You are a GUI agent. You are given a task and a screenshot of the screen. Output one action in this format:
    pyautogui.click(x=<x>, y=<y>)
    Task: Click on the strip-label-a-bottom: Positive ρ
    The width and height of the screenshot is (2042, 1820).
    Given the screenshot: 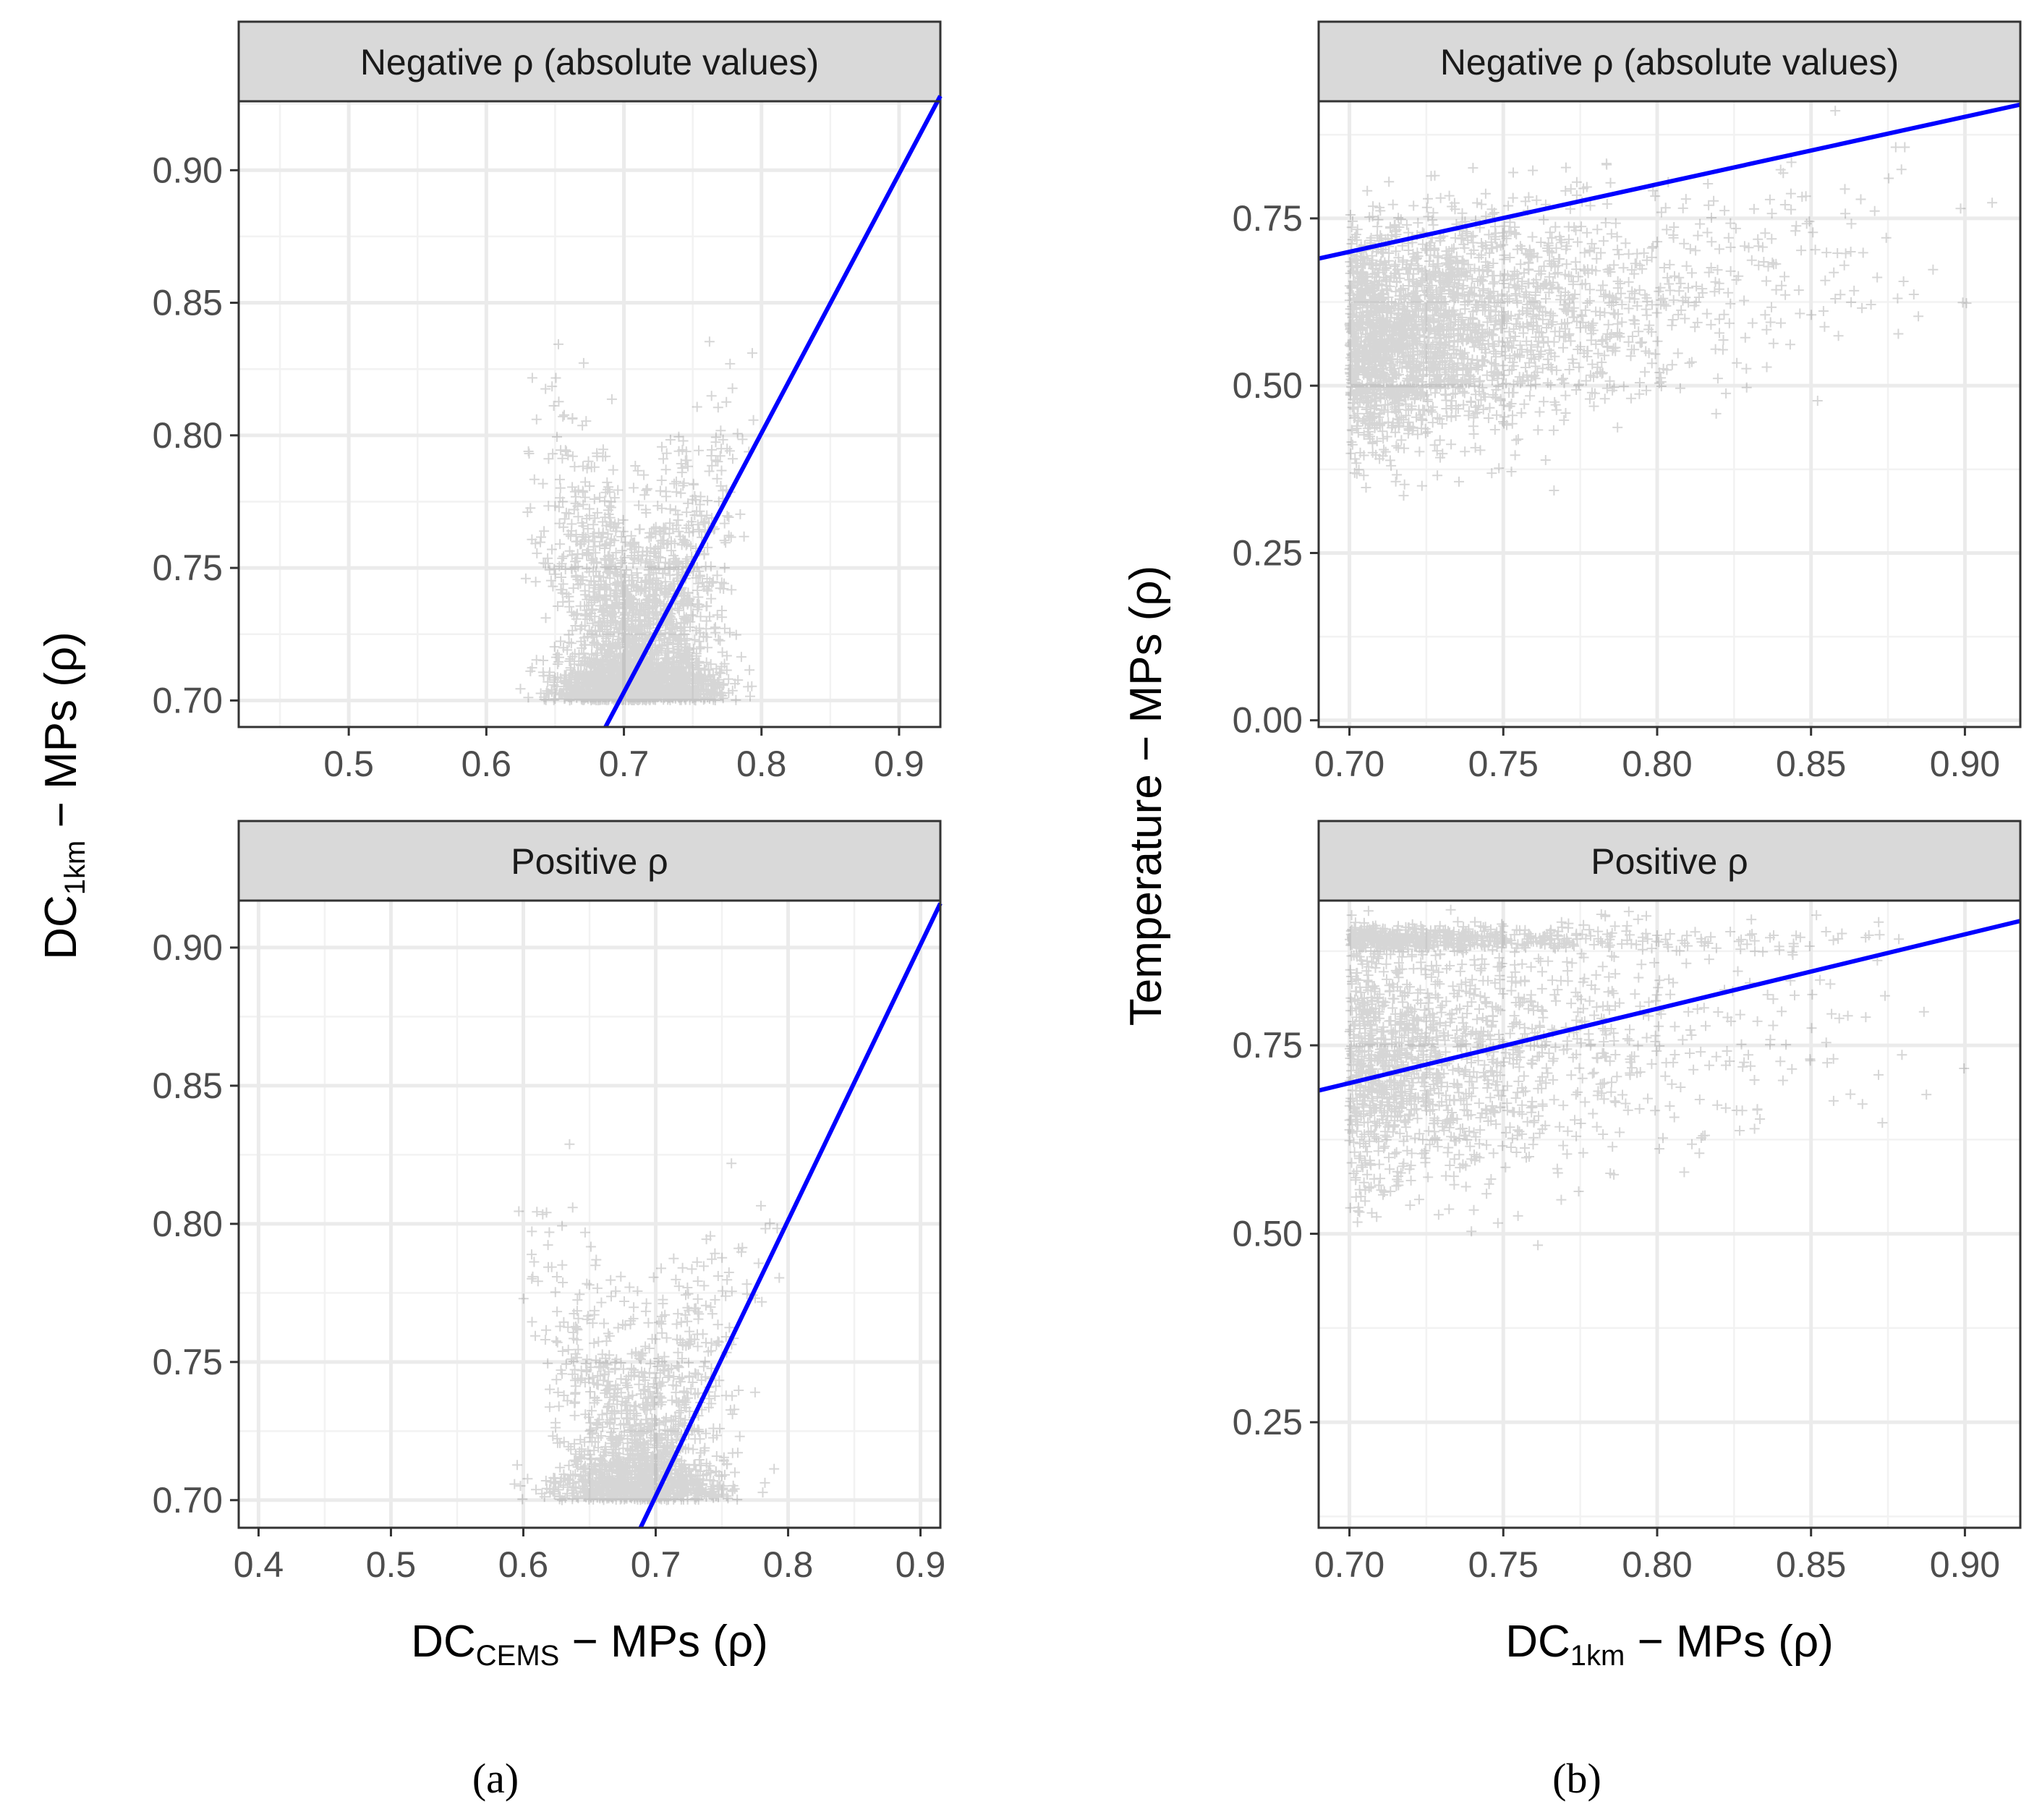 What is the action you would take?
    pyautogui.click(x=589, y=861)
    